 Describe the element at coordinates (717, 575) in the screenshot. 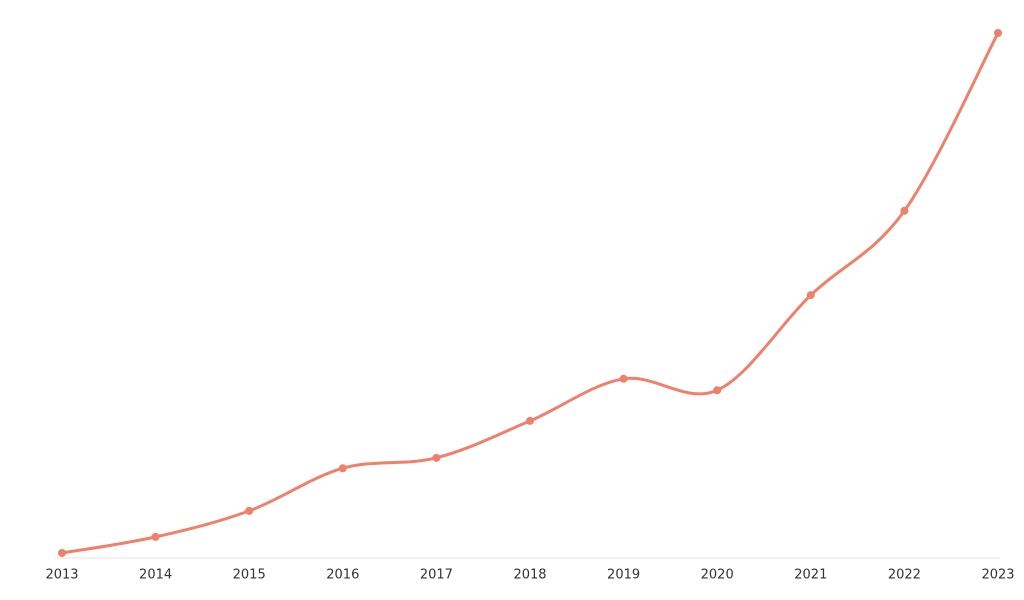

I see `x-tick-label: 2020` at that location.